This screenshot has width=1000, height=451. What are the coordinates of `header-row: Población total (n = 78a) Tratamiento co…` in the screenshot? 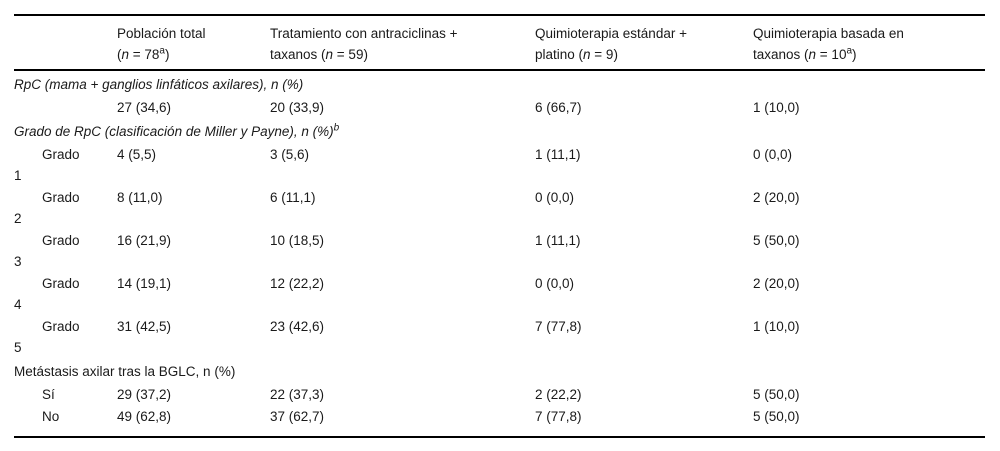 It's located at (499, 42).